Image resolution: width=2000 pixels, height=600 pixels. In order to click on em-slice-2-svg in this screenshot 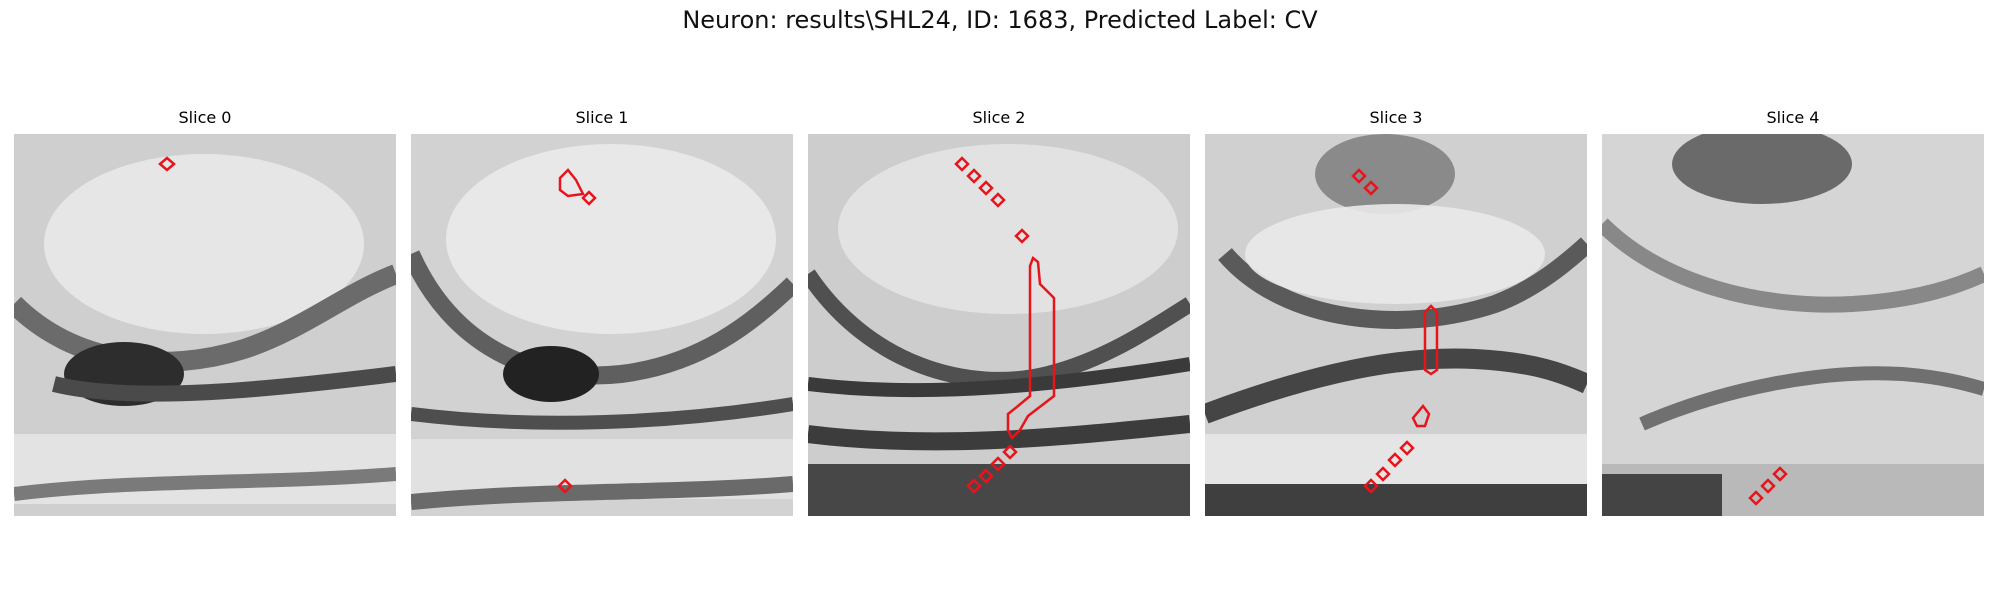, I will do `click(999, 325)`.